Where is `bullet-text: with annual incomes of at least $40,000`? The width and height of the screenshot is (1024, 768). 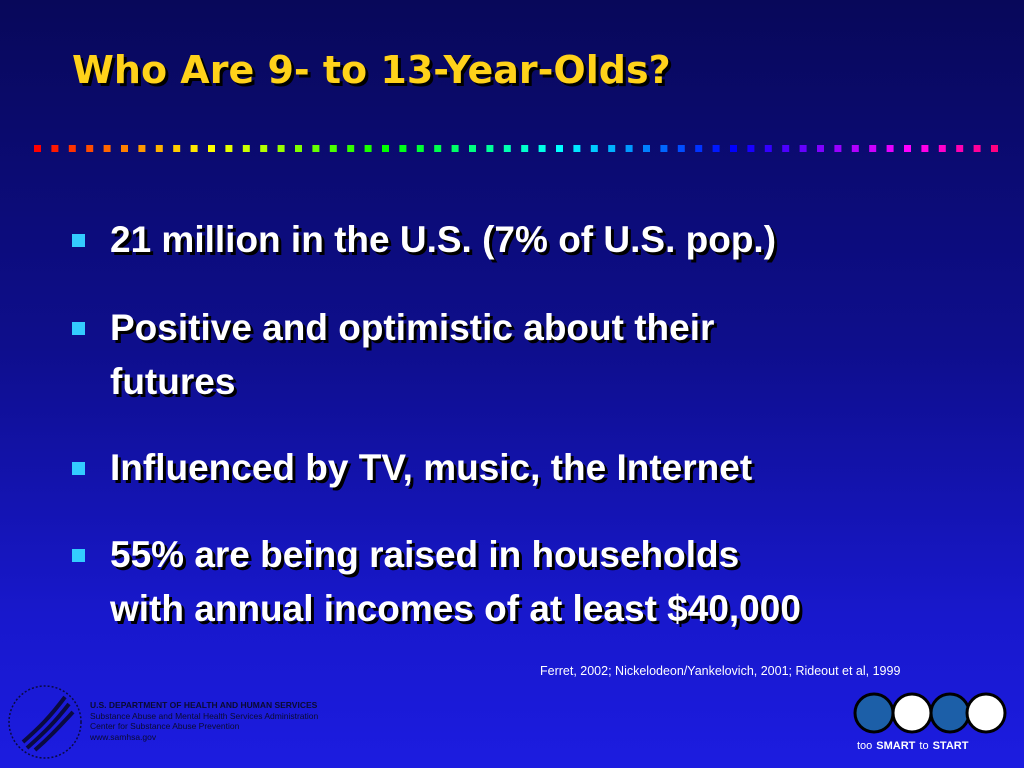
bullet-text: with annual incomes of at least $40,000 is located at coordinates (455, 608).